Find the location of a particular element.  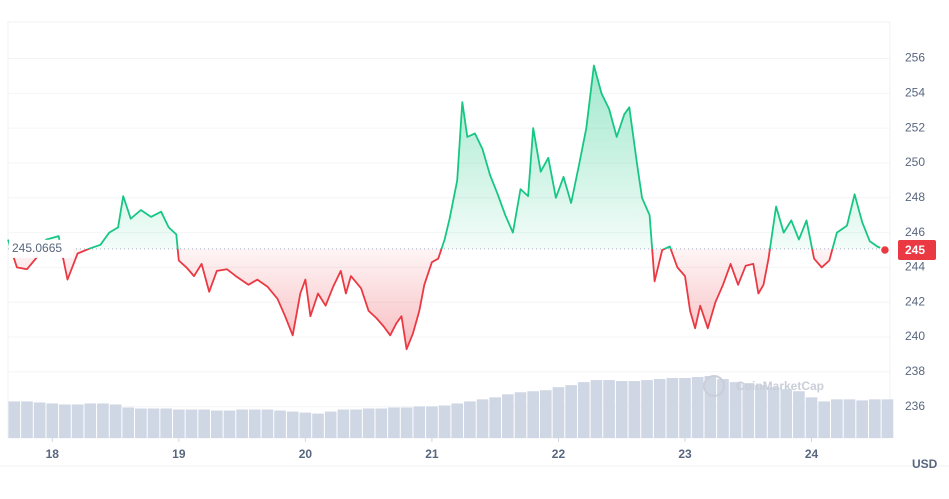

baseline-label-bg is located at coordinates (41, 248).